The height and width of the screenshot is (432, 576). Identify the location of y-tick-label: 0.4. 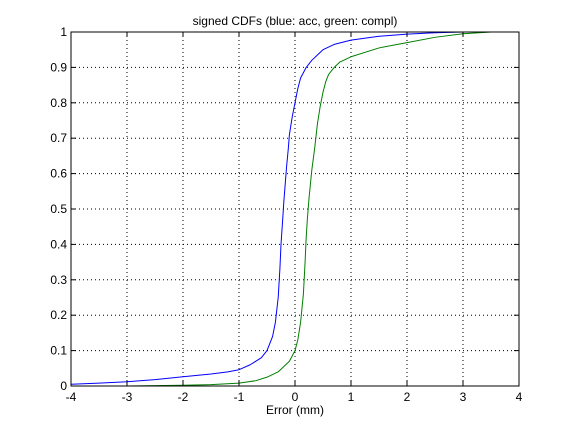
(58, 244).